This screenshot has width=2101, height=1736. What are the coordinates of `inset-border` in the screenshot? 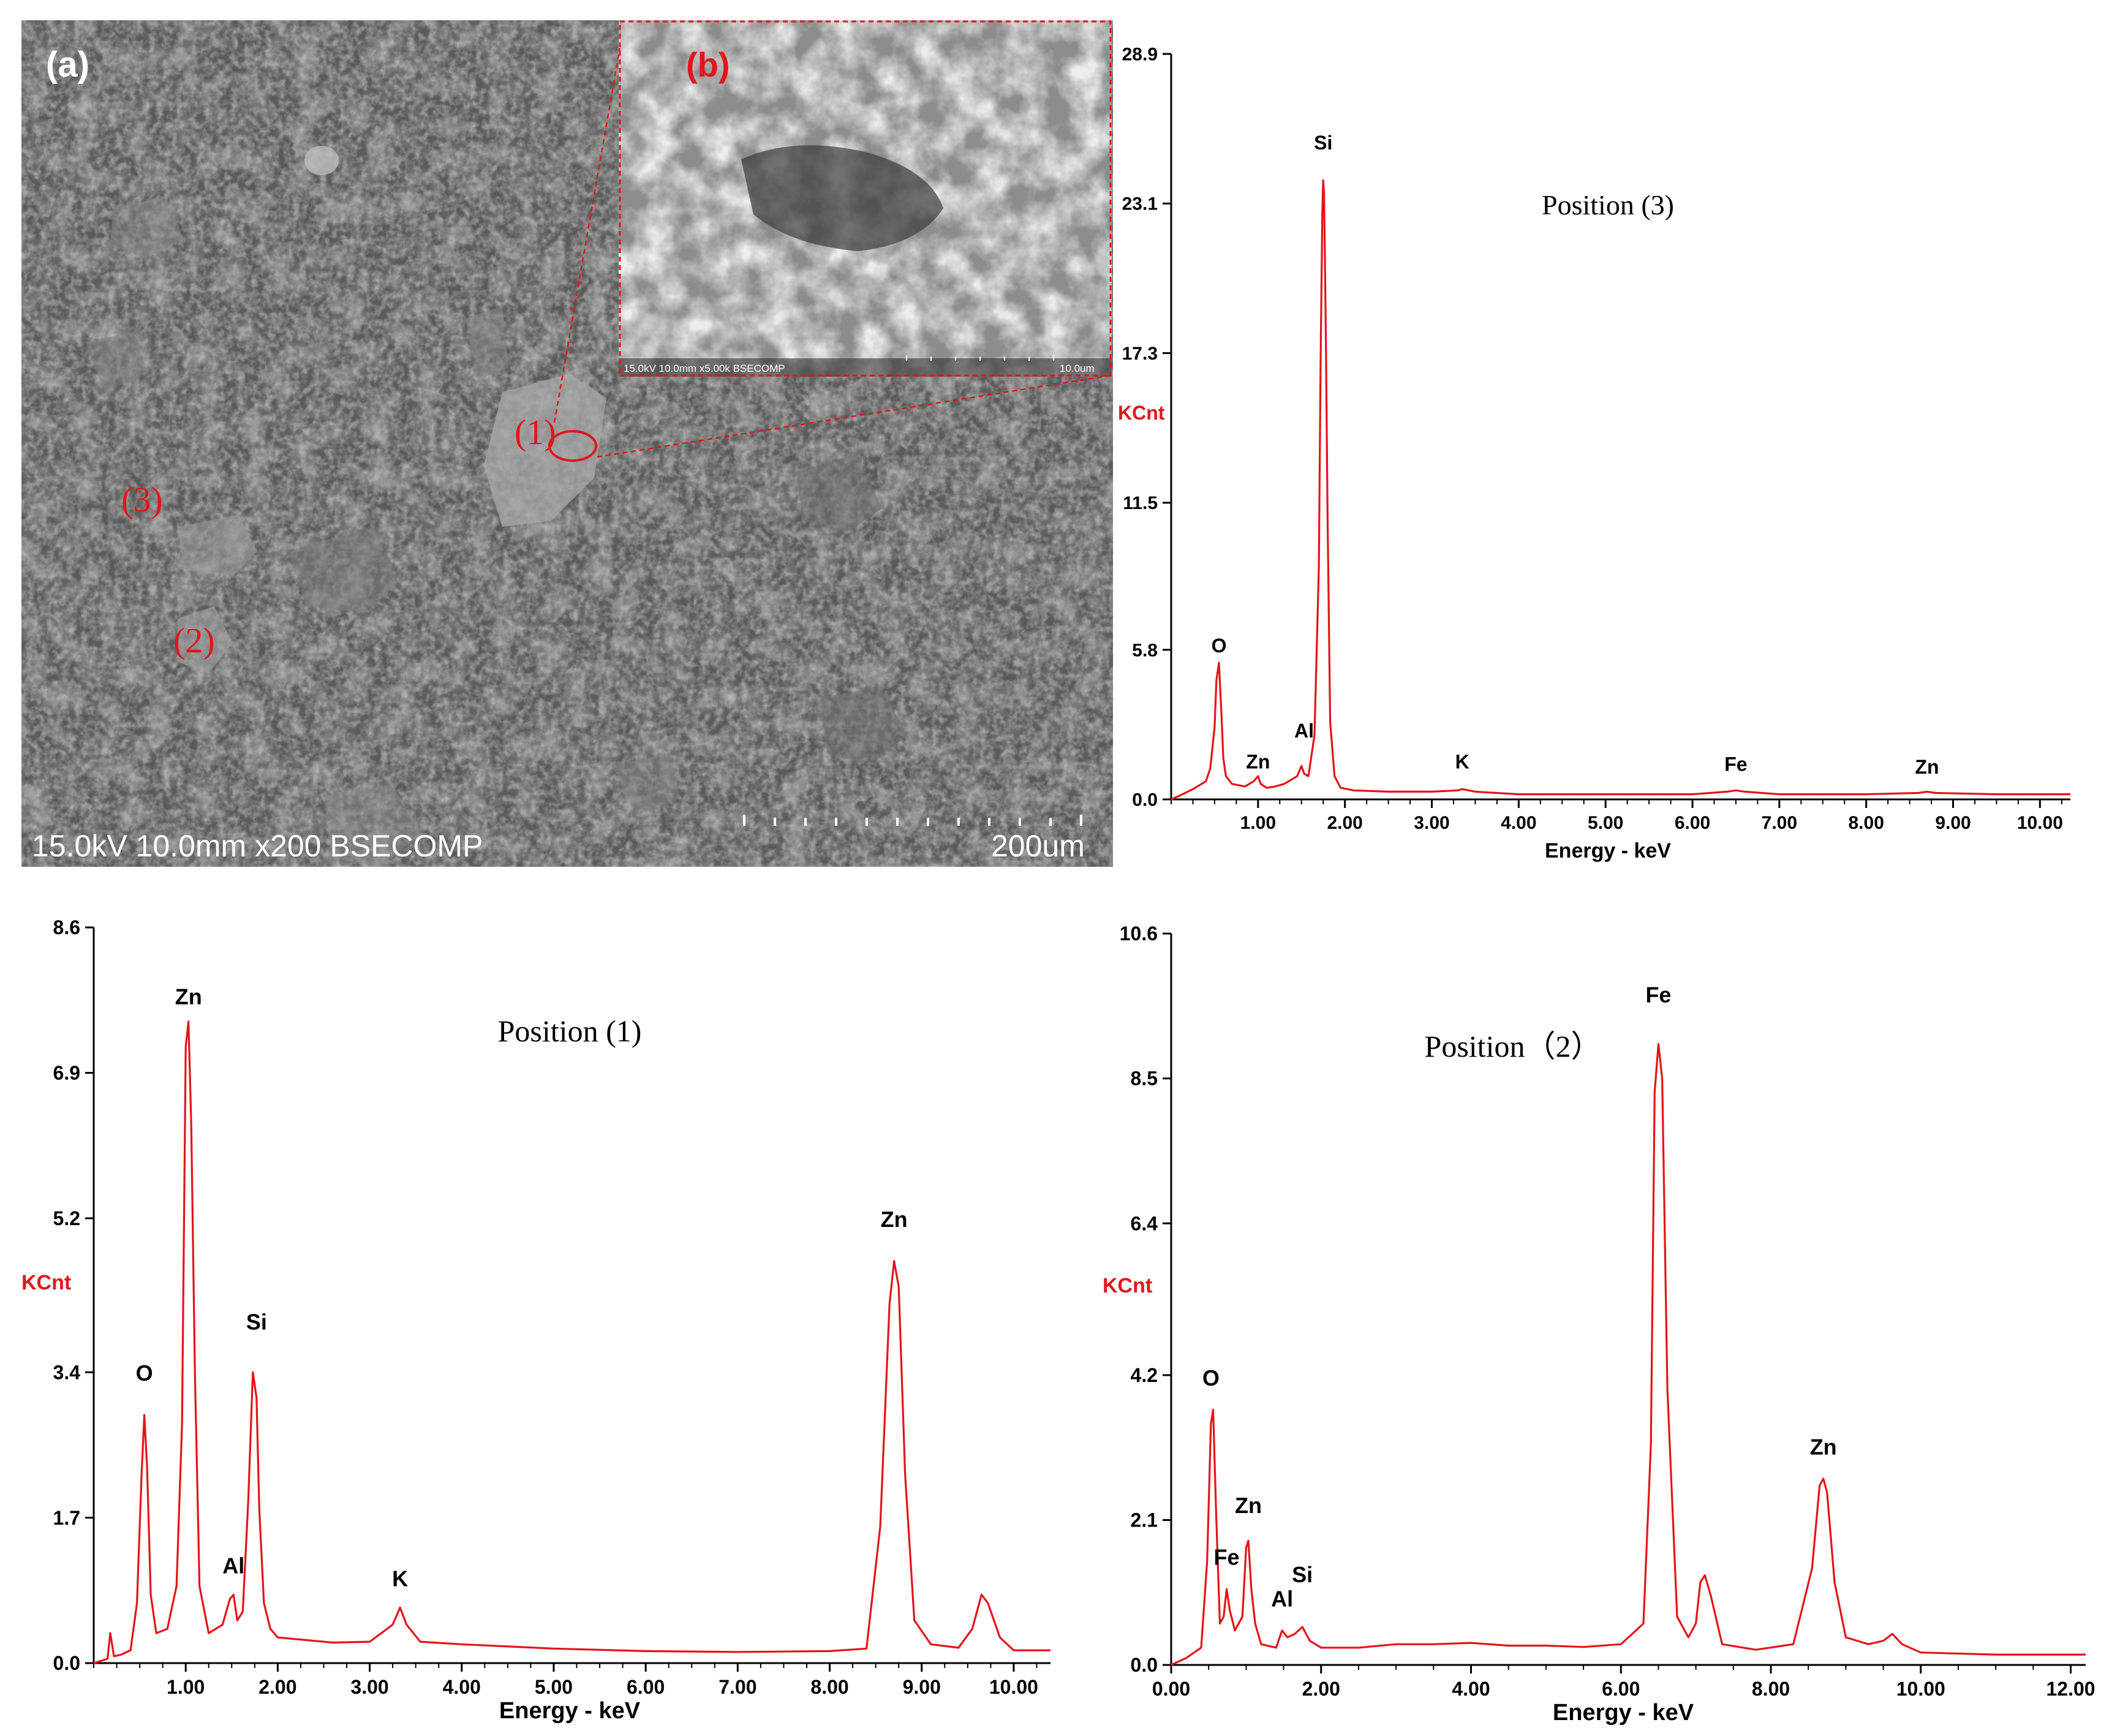 It's located at (865, 198).